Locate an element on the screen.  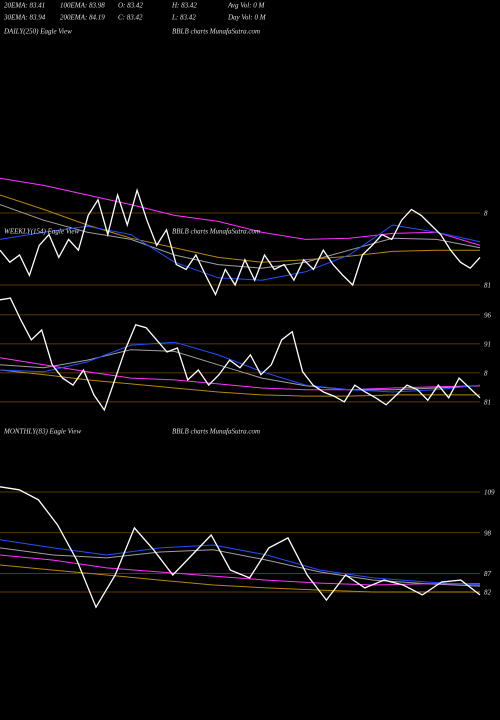
header-stat: 100EMA: 83.98 is located at coordinates (82, 6).